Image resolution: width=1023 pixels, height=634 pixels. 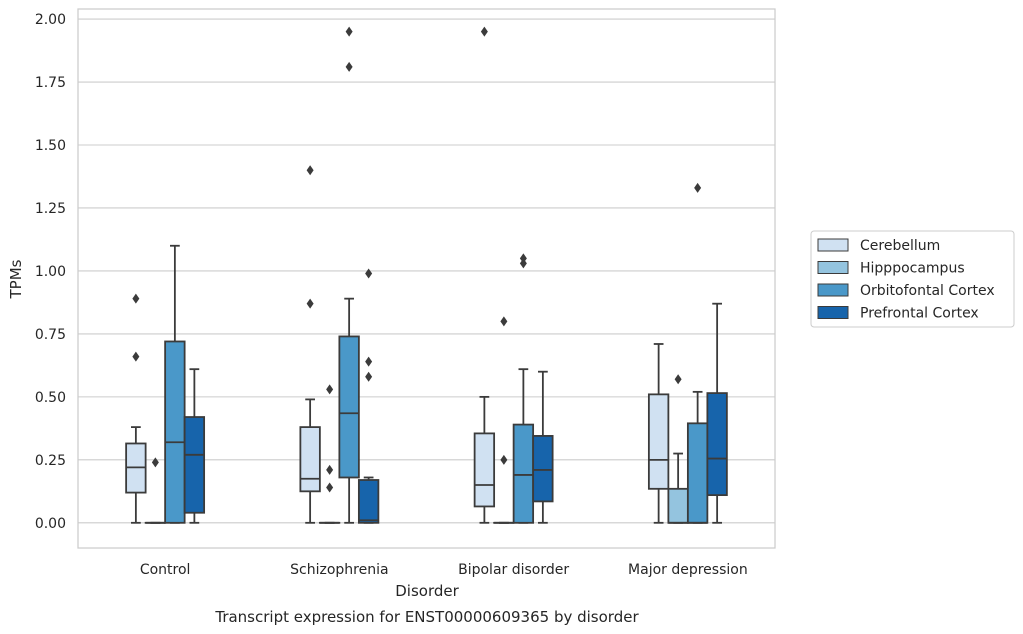 What do you see at coordinates (513, 570) in the screenshot?
I see `x-tick-label: Bipolar disorder` at bounding box center [513, 570].